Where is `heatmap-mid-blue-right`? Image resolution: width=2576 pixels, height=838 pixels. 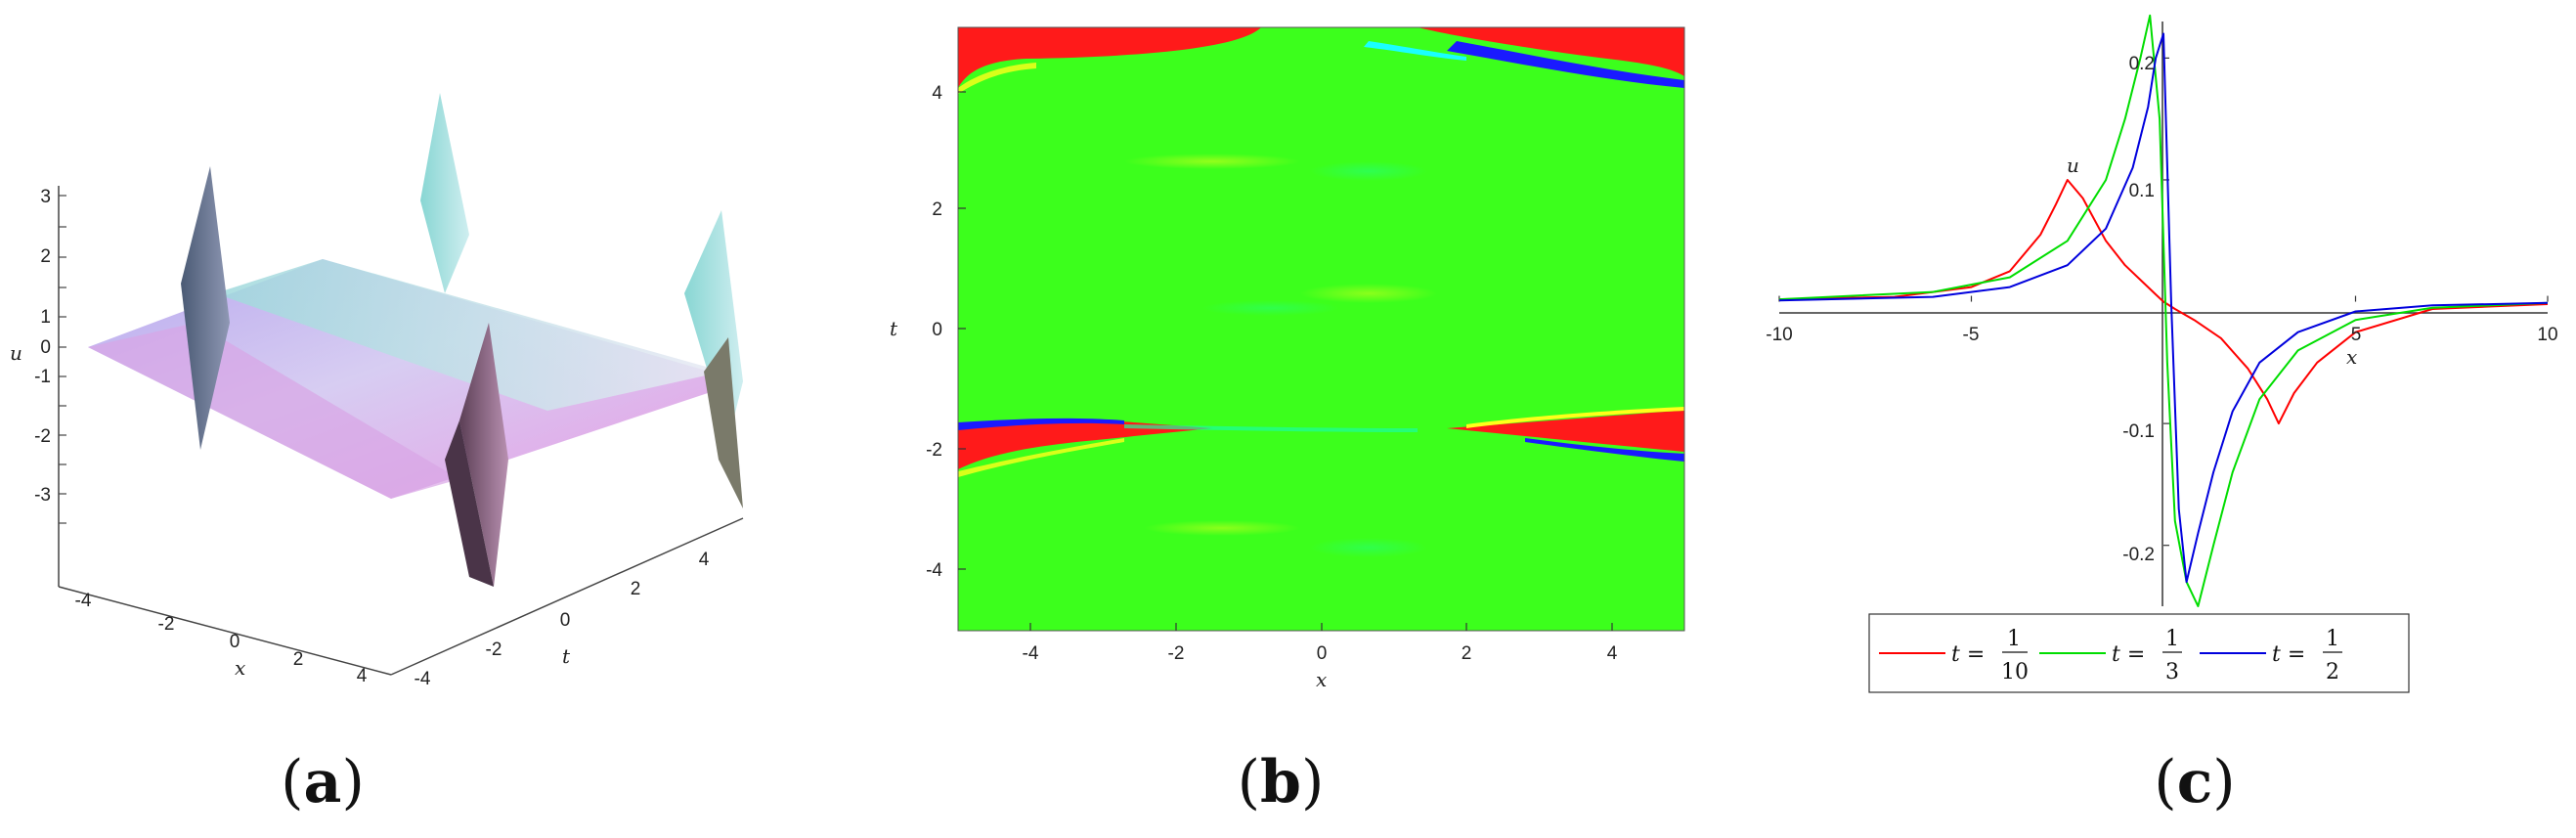 heatmap-mid-blue-right is located at coordinates (1604, 450).